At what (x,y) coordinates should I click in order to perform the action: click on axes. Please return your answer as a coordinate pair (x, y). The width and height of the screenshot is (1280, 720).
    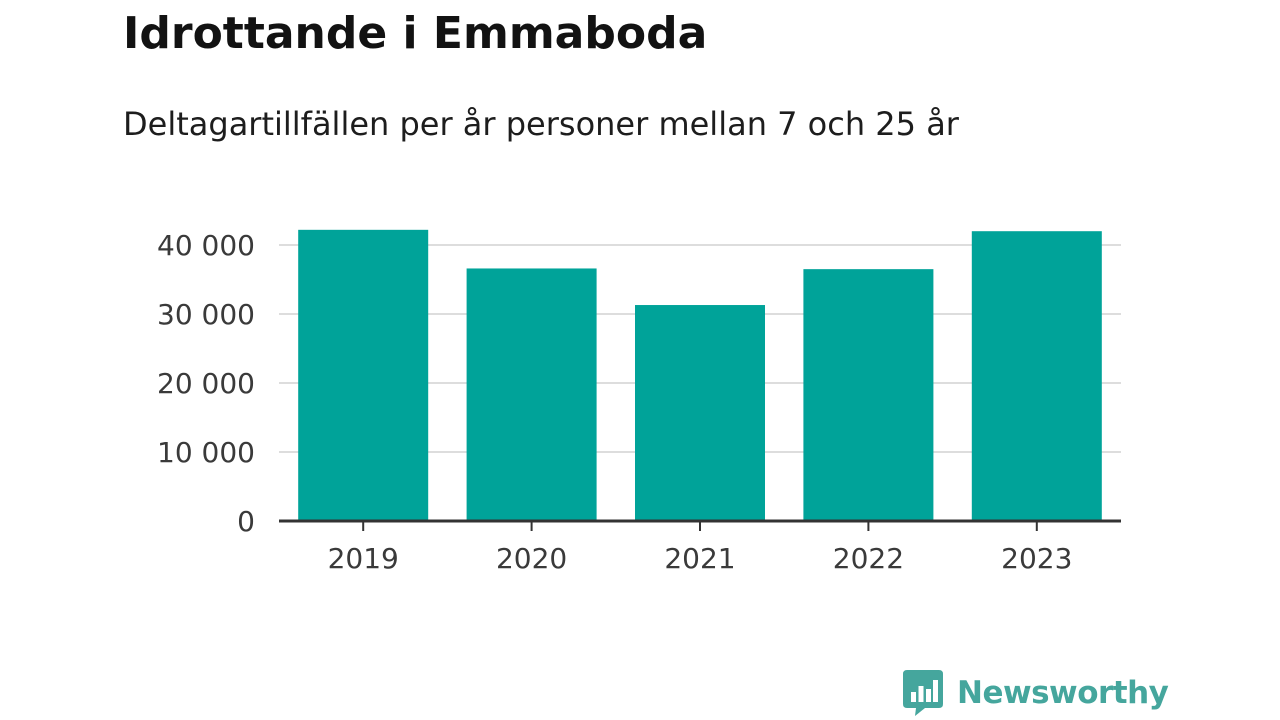
    Looking at the image, I should click on (700, 525).